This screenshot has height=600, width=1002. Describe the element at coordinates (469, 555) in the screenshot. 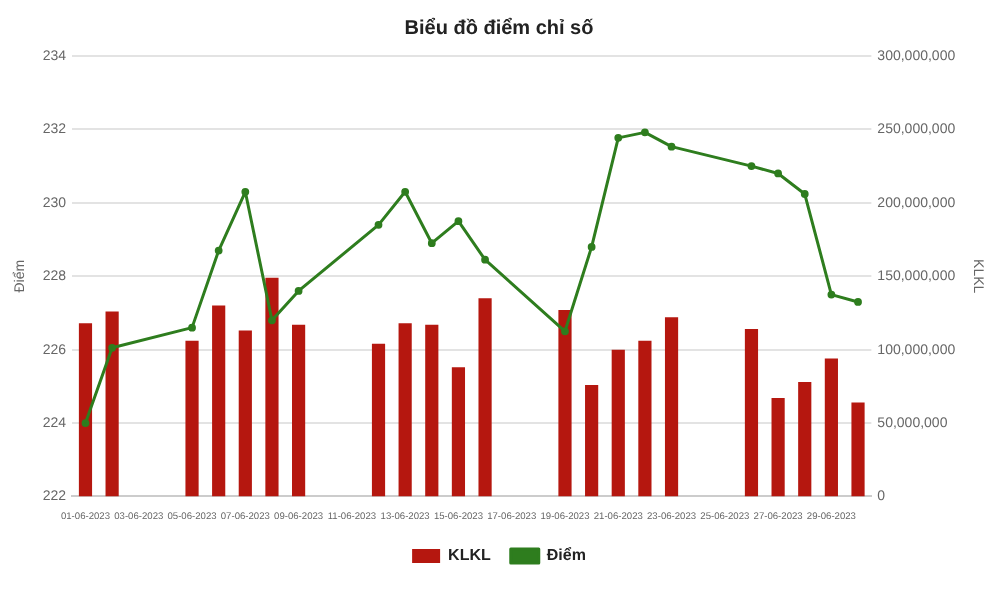

I see `legend-label: KLKL` at that location.